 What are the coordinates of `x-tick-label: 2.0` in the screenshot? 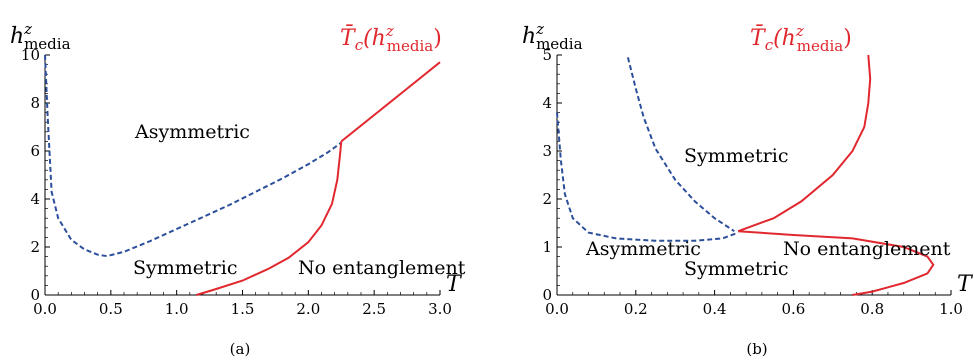 It's located at (308, 309).